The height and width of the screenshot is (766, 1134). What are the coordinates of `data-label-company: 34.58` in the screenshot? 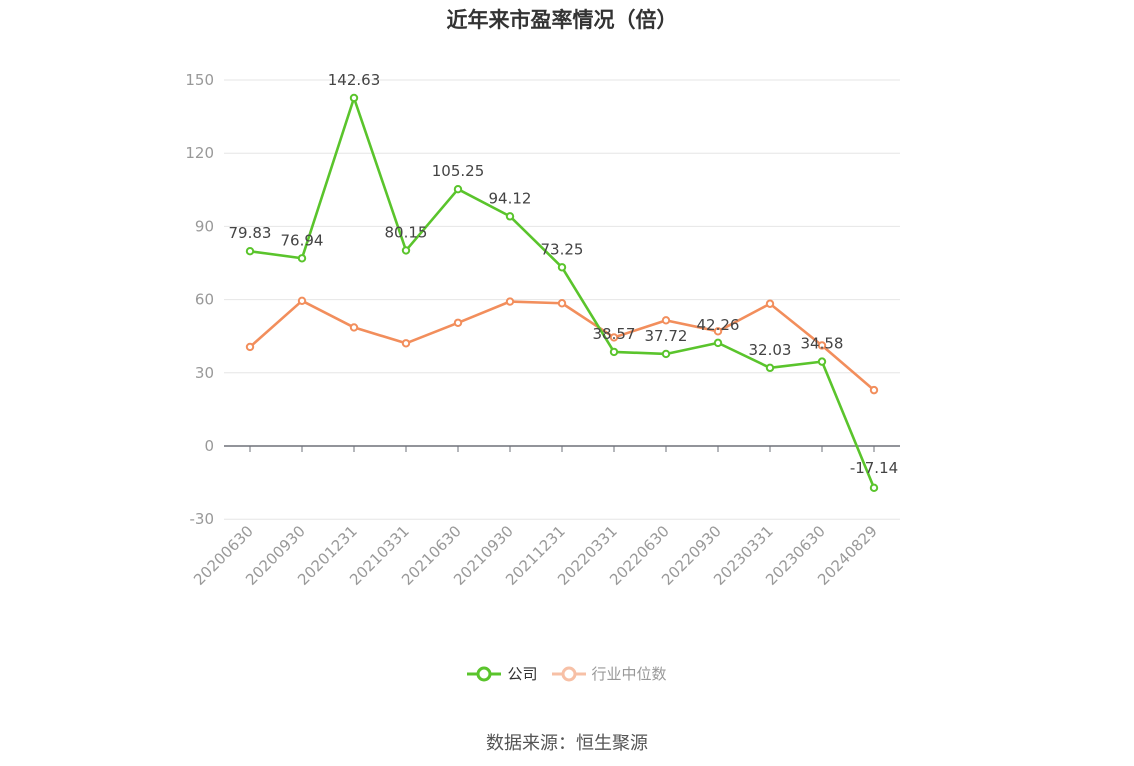 It's located at (822, 344).